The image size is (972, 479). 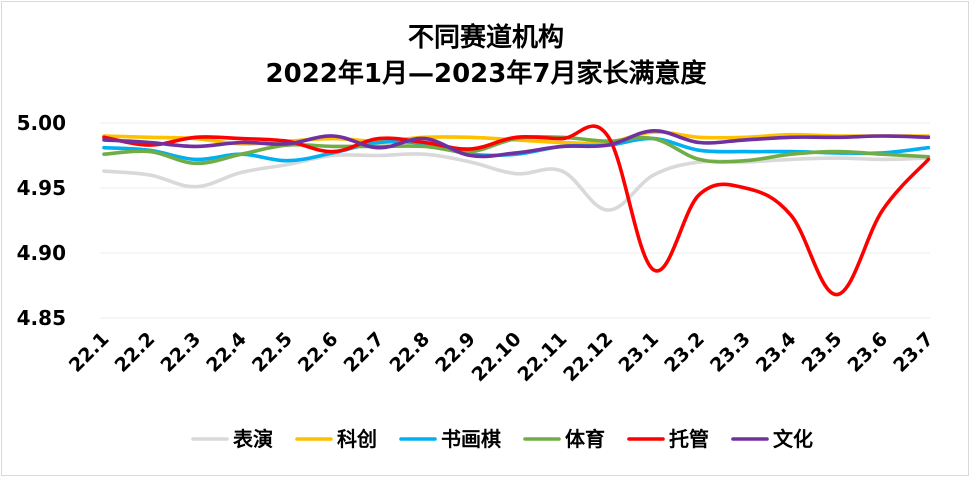 What do you see at coordinates (684, 352) in the screenshot?
I see `x-tick-label: 23.2` at bounding box center [684, 352].